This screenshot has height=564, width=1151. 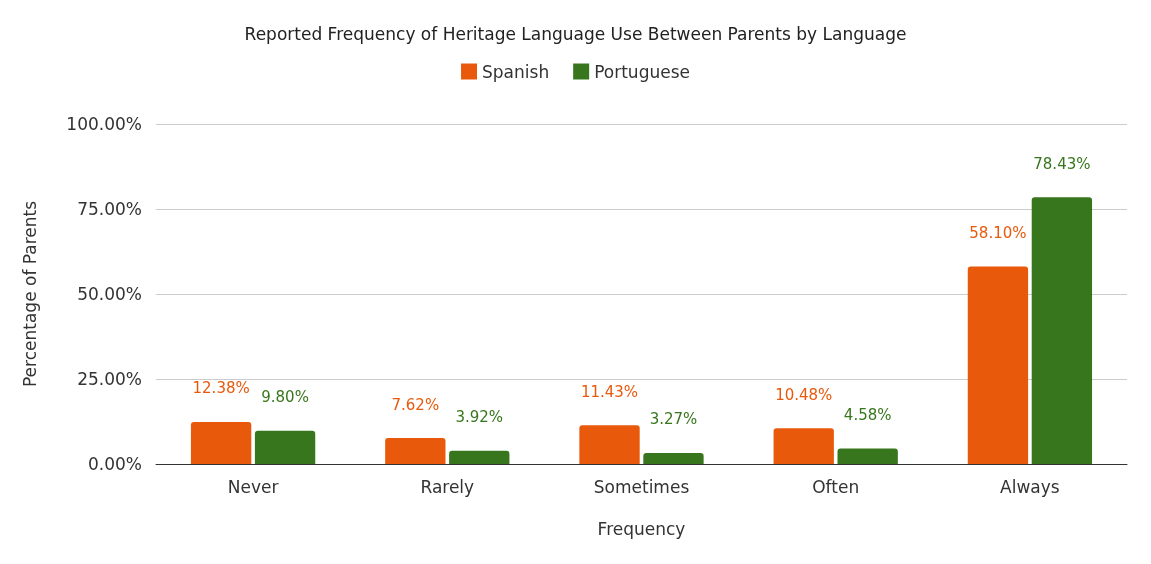 What do you see at coordinates (836, 486) in the screenshot?
I see `x-tick-label: Often` at bounding box center [836, 486].